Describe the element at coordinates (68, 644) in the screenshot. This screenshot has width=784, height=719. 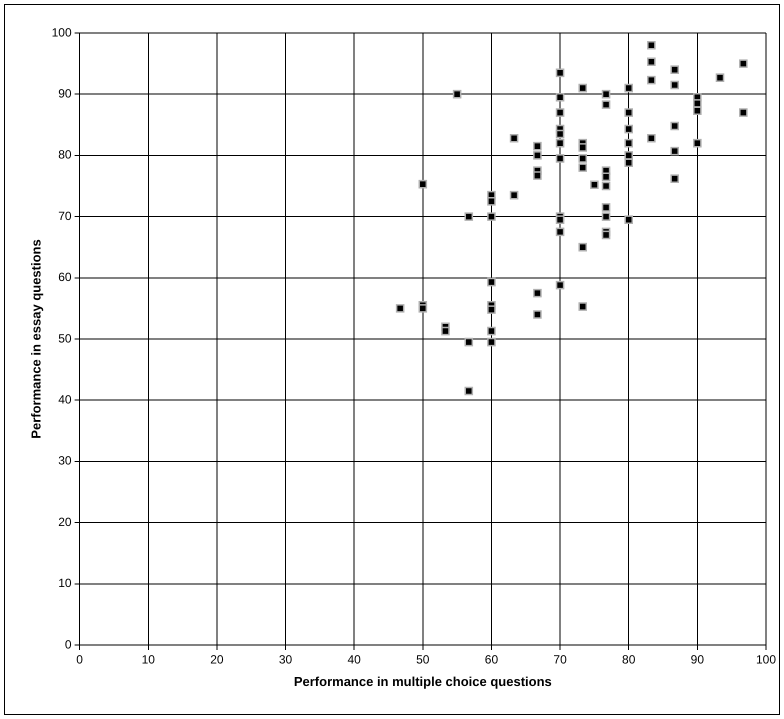
I see `y-tick-label: 0` at that location.